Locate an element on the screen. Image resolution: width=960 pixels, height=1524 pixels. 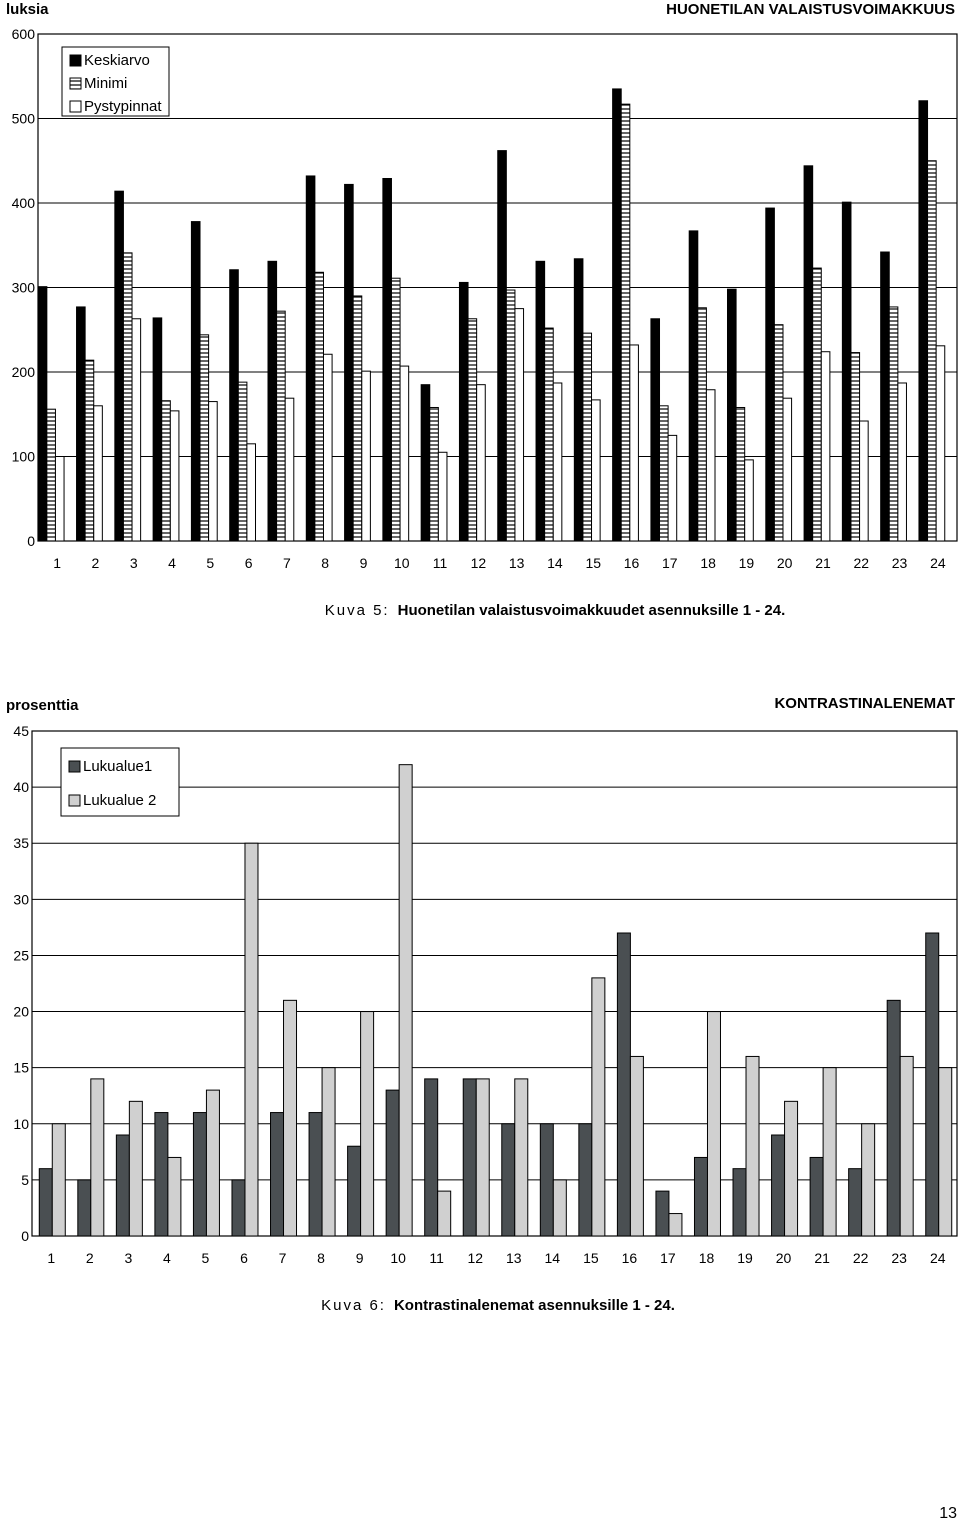
chart1-ytick: 500 is located at coordinates (24, 119).